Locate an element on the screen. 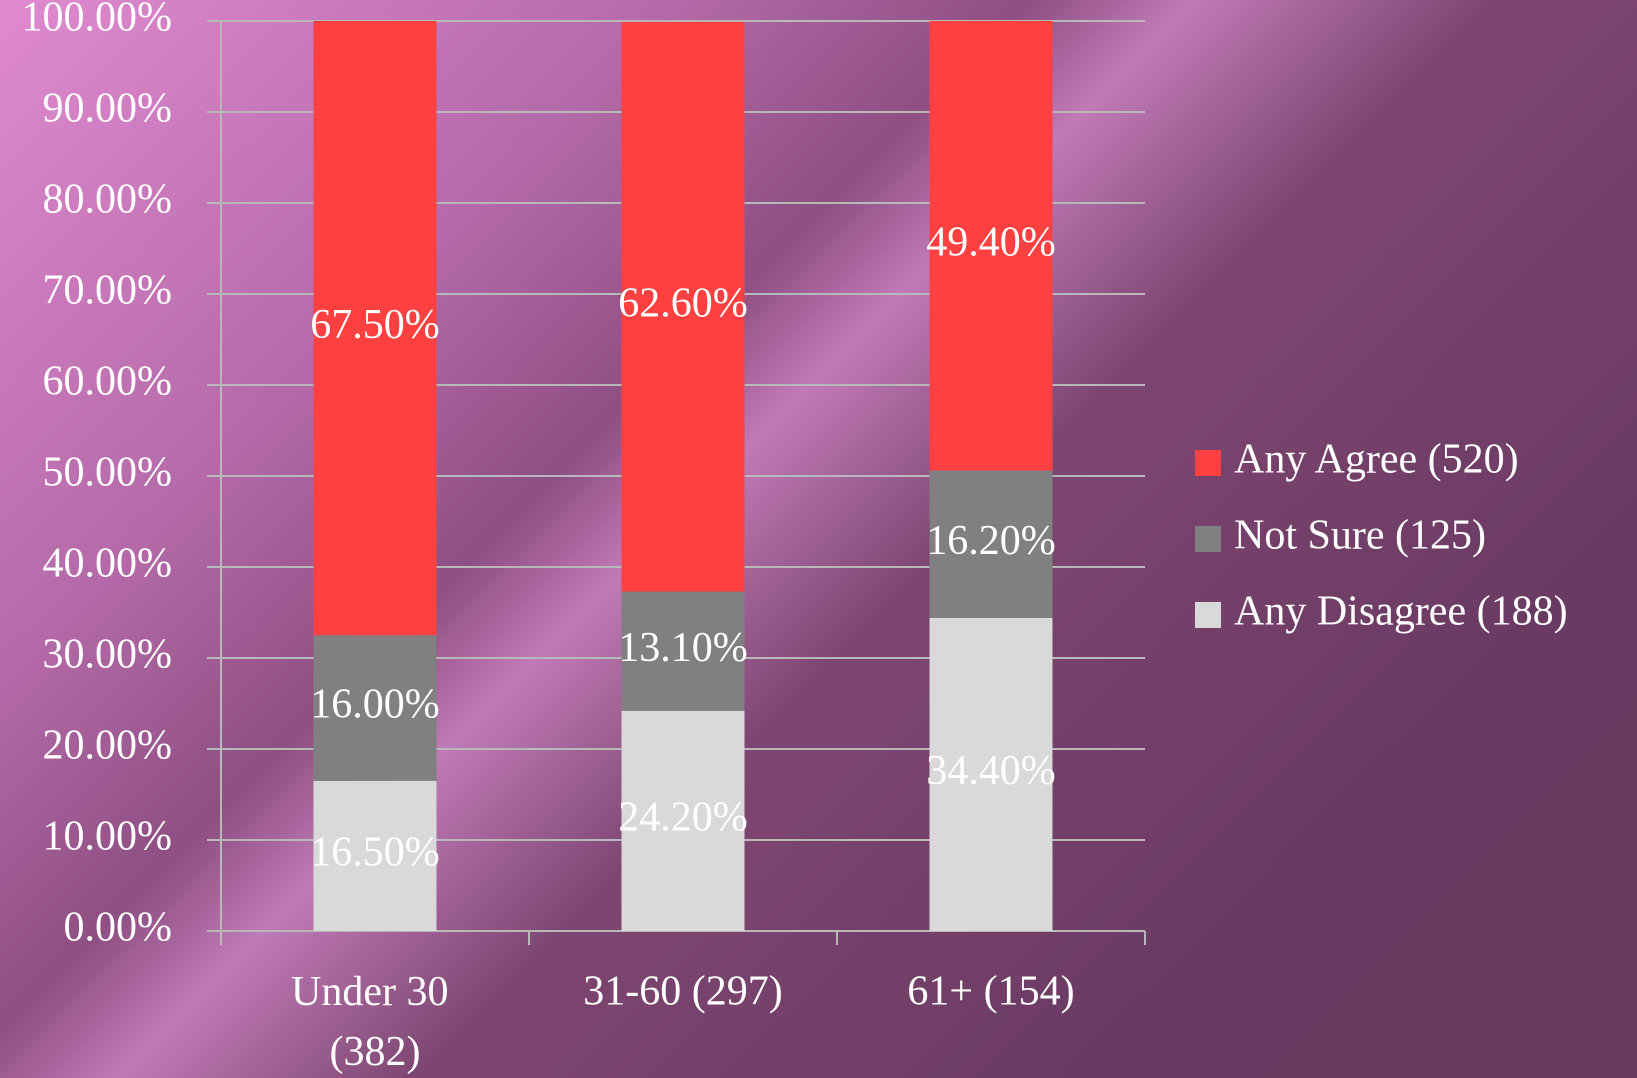 This screenshot has width=1637, height=1078. y-tick-label: 40.00% is located at coordinates (108, 564).